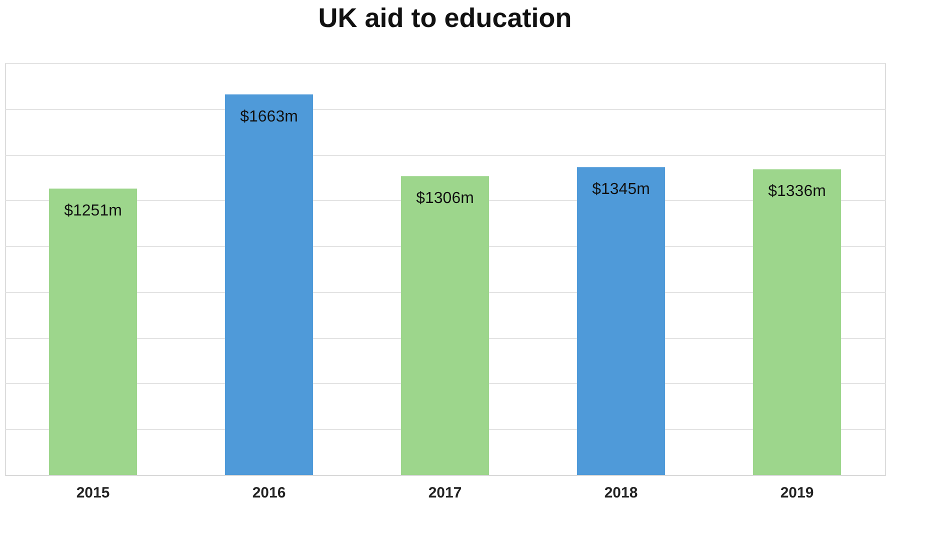 Image resolution: width=931 pixels, height=554 pixels. I want to click on x-tick-label: 2015, so click(93, 493).